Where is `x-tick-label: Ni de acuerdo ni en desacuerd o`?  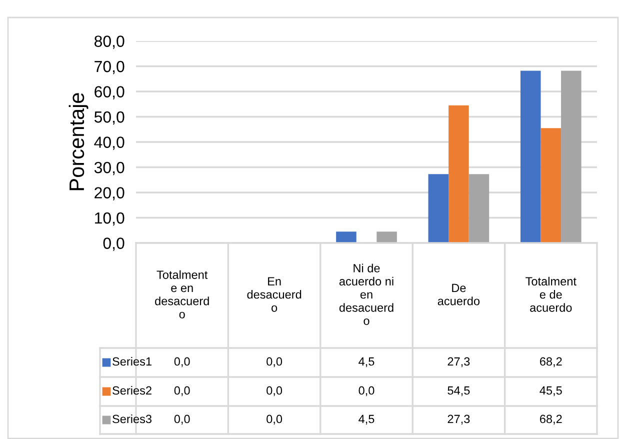
x-tick-label: Ni de acuerdo ni en desacuerd o is located at coordinates (366, 294).